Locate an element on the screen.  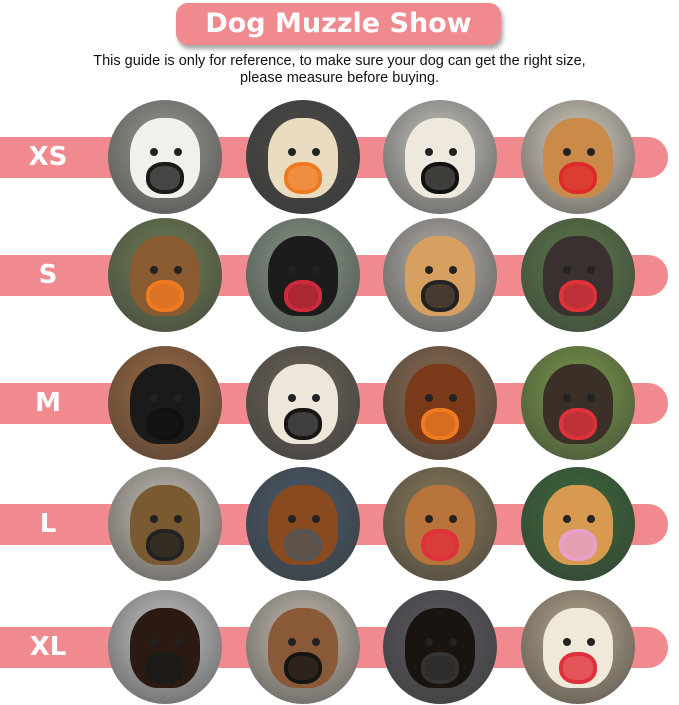
size-label: XS is located at coordinates (48, 157).